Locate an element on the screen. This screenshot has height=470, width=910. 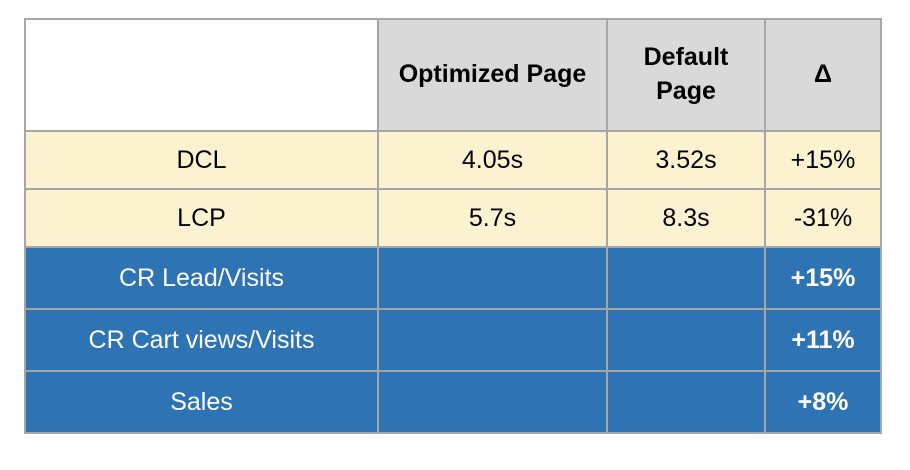
header-default-page: Default Page is located at coordinates (686, 75).